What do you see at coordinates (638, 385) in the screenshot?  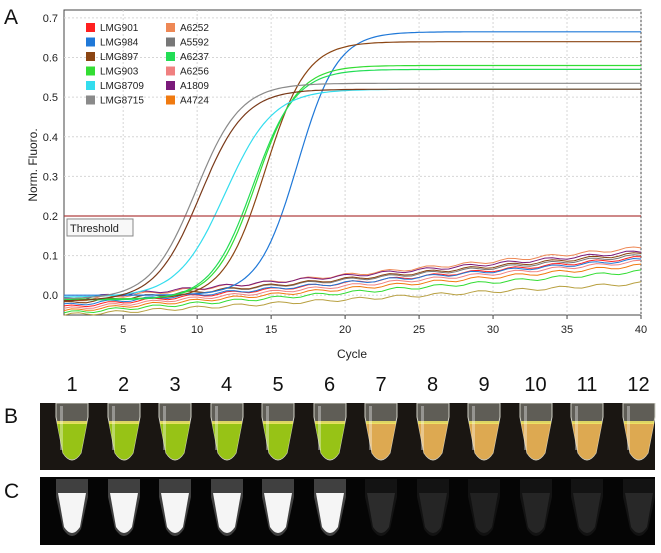 I see `tube-number: 12` at bounding box center [638, 385].